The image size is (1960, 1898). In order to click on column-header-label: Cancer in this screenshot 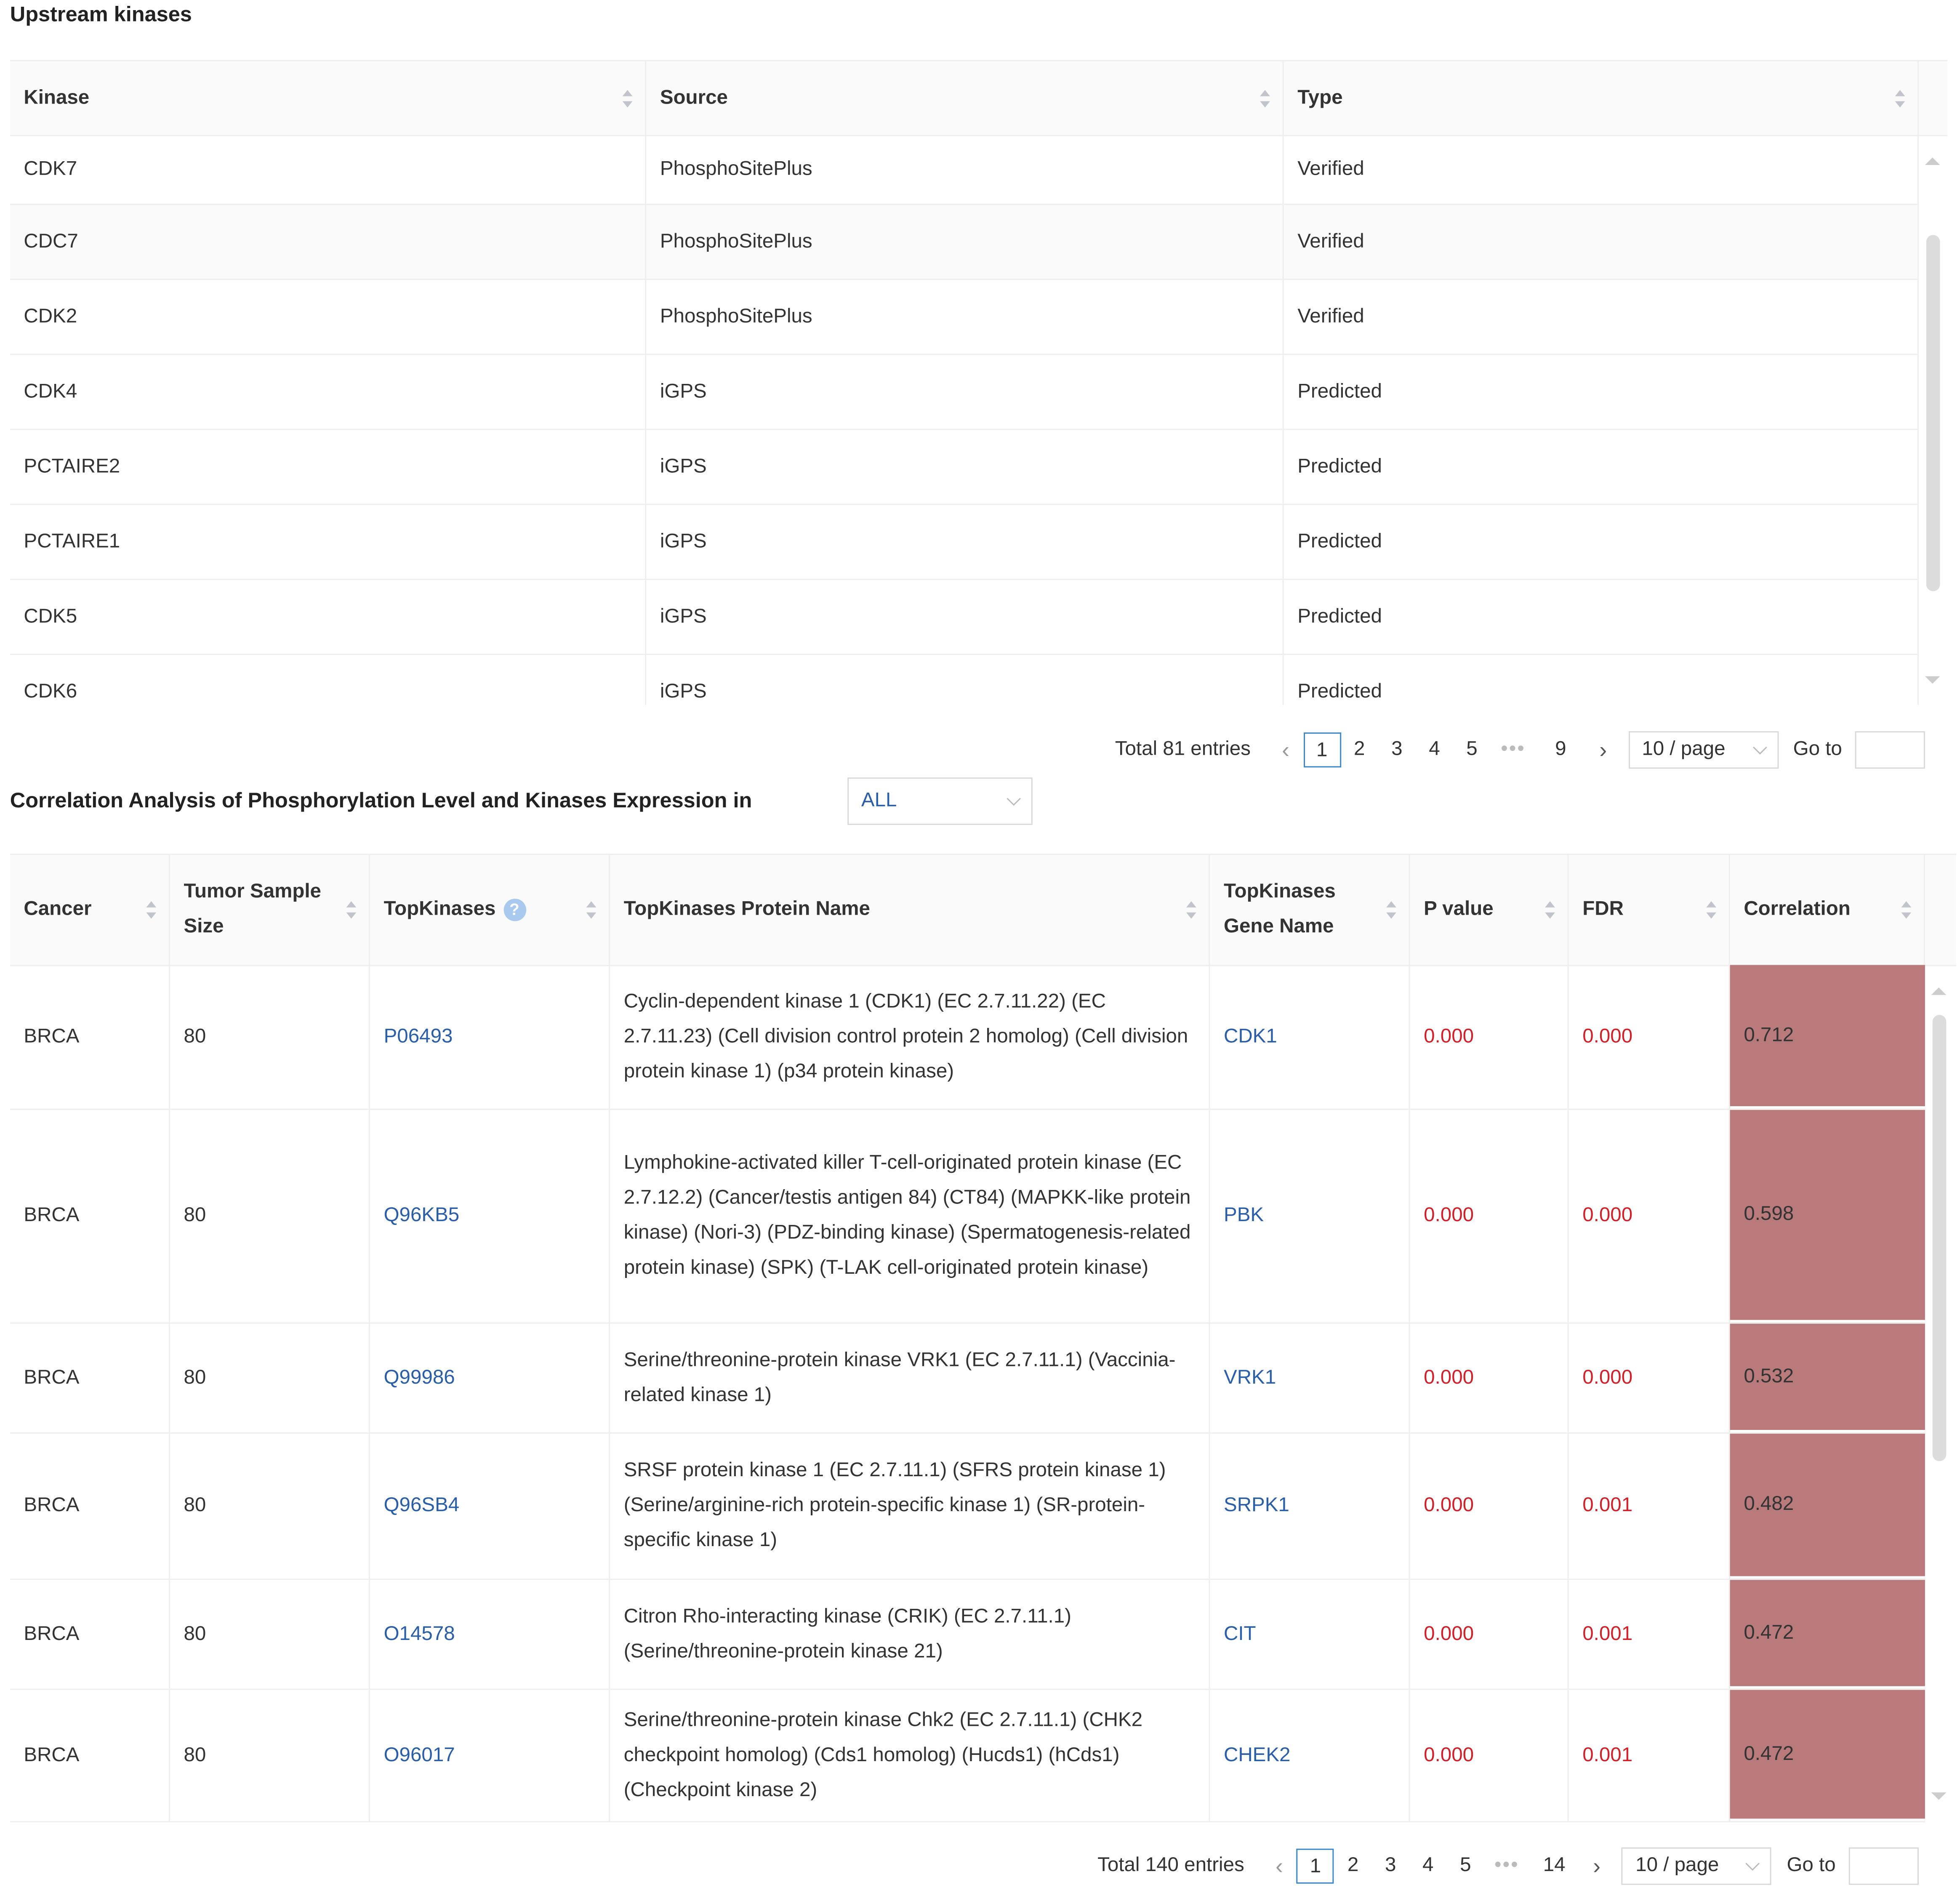, I will do `click(58, 909)`.